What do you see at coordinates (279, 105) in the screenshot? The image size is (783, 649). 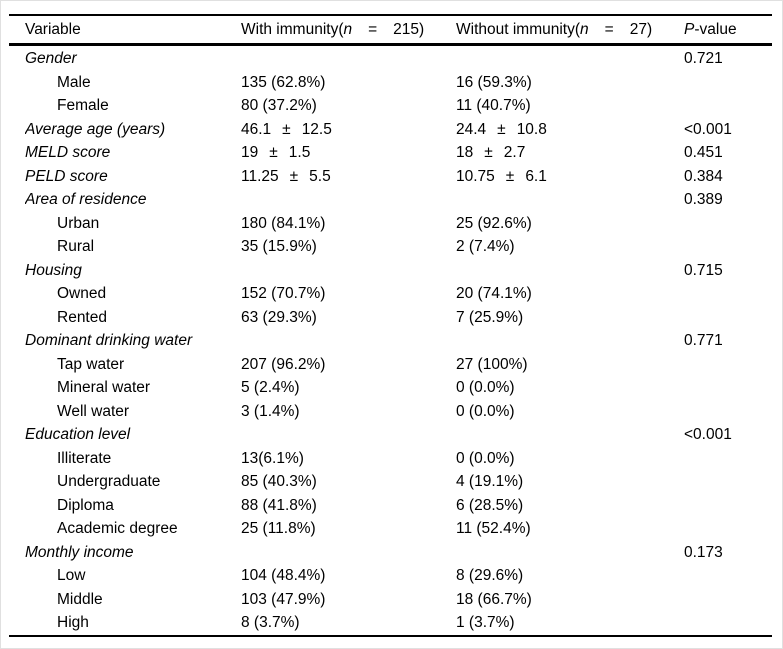 I see `cell-with-immunity-text: 80 (37.2%)` at bounding box center [279, 105].